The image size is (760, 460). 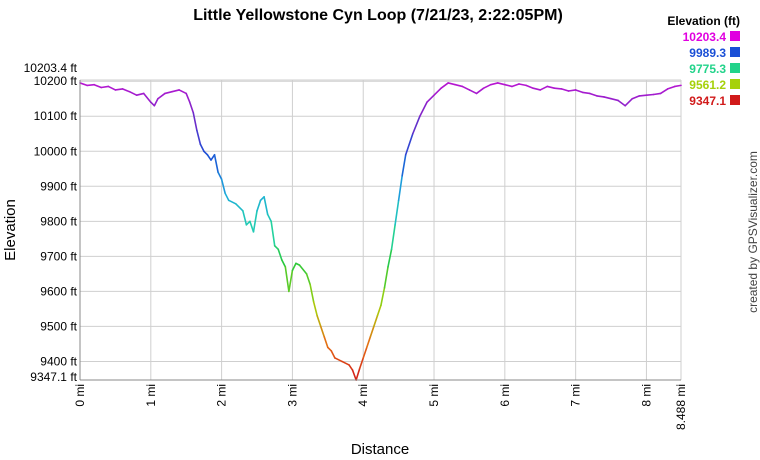 What do you see at coordinates (681, 407) in the screenshot?
I see `x-tick-label: 8.488 mi` at bounding box center [681, 407].